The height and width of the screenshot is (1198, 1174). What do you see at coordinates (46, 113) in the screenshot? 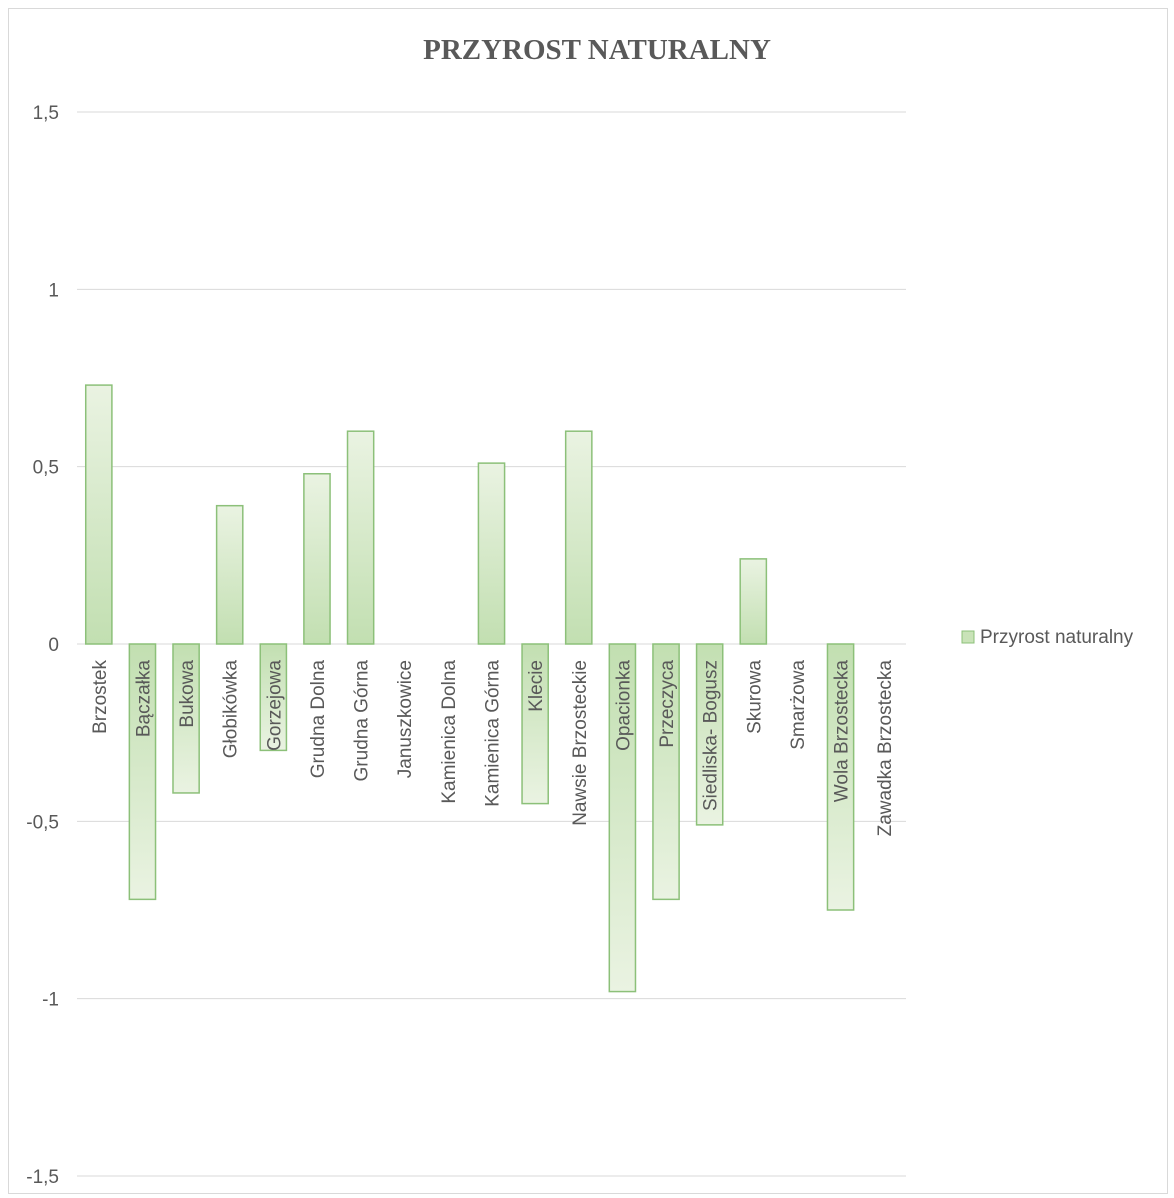
I see `y-tick-label: 1,5` at bounding box center [46, 113].